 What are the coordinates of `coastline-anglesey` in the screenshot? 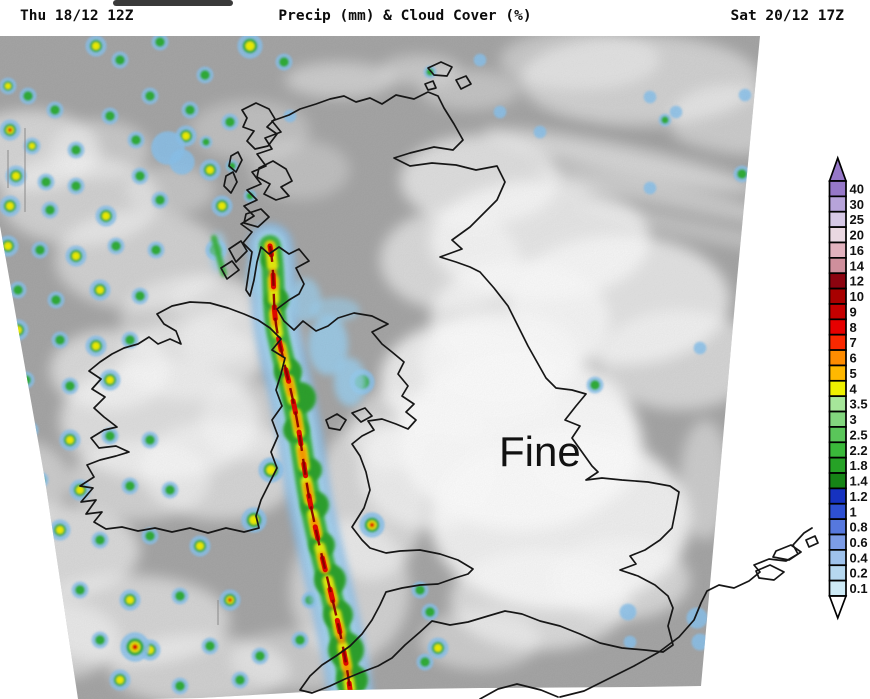 It's located at (362, 415).